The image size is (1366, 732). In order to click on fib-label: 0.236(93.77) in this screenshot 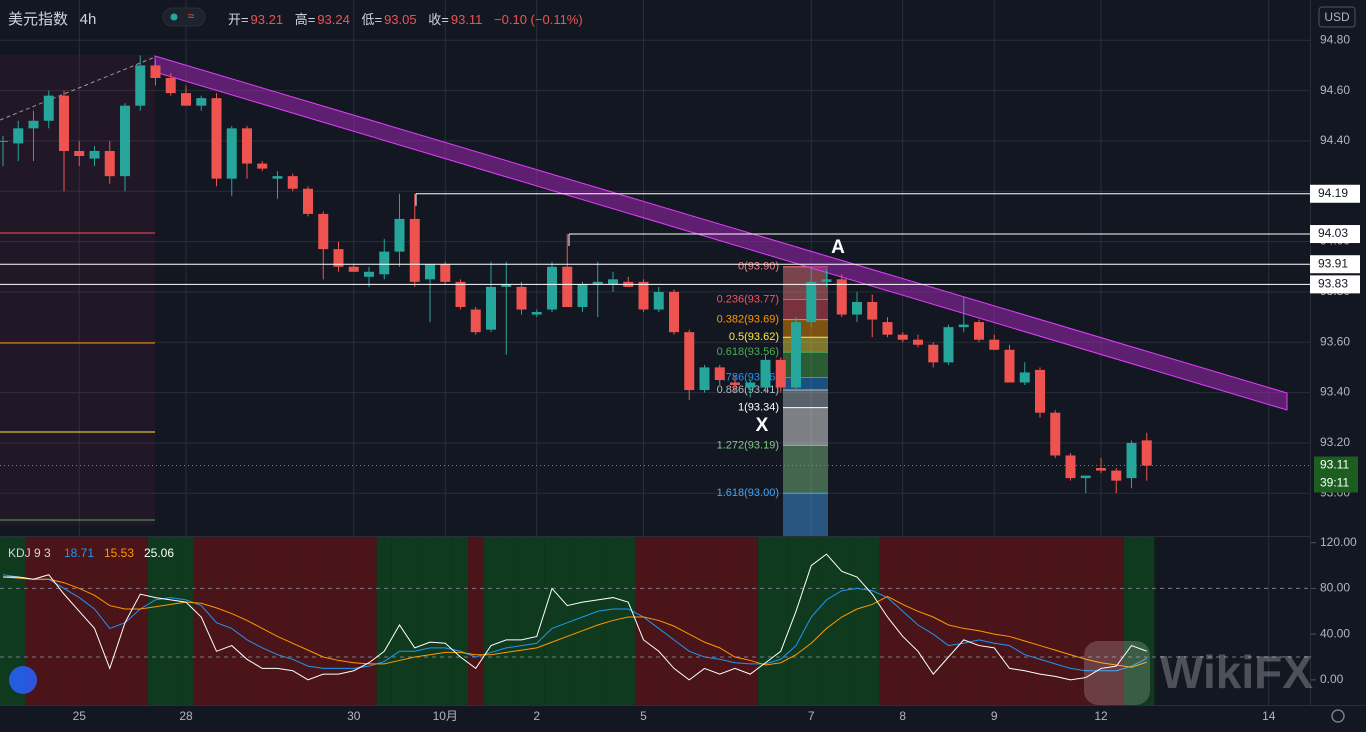, I will do `click(748, 299)`.